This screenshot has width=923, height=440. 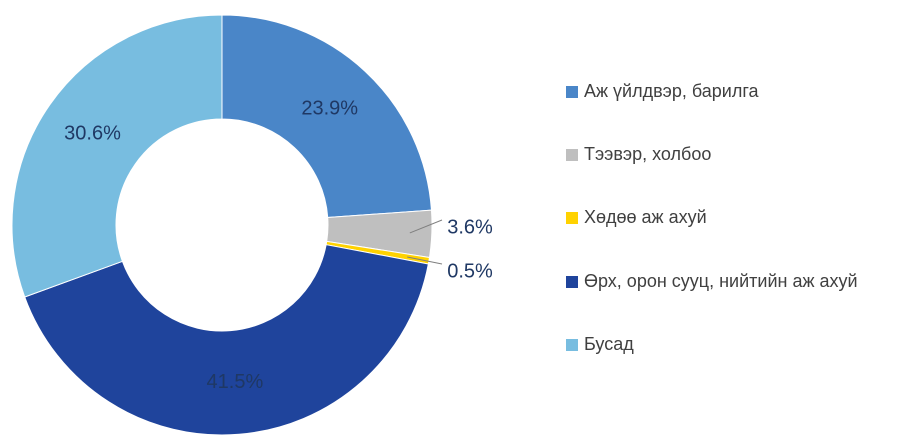 What do you see at coordinates (648, 154) in the screenshot?
I see `legend-label: Тээвэр, холбоо` at bounding box center [648, 154].